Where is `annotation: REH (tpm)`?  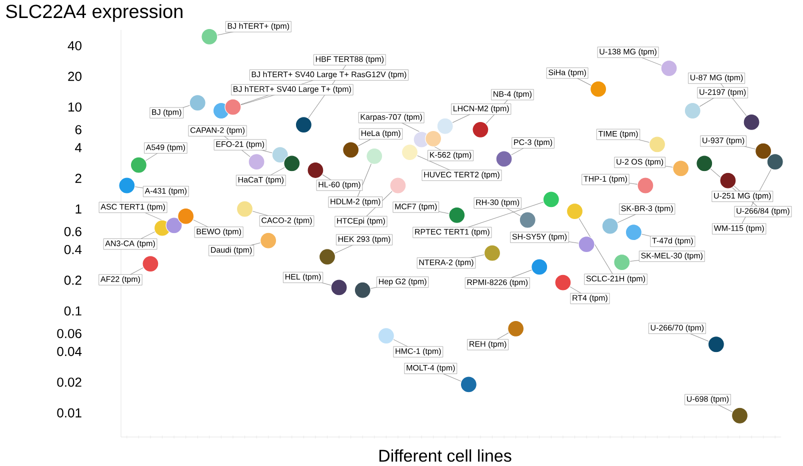 annotation: REH (tpm) is located at coordinates (488, 344).